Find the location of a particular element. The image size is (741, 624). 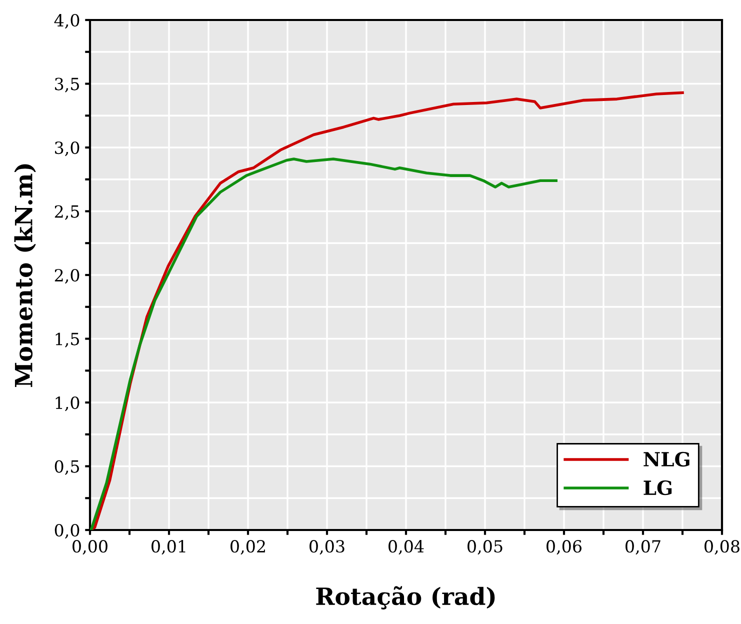

y-tick-label: 2,0 is located at coordinates (67, 276).